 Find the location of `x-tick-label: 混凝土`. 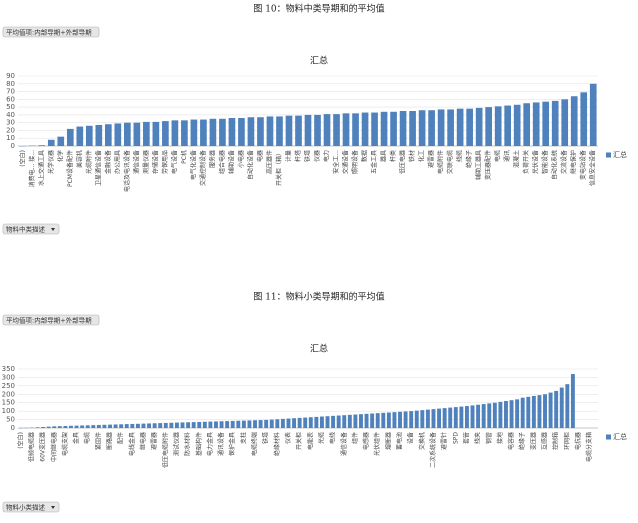

x-tick-label: 混凝土 is located at coordinates (517, 159).